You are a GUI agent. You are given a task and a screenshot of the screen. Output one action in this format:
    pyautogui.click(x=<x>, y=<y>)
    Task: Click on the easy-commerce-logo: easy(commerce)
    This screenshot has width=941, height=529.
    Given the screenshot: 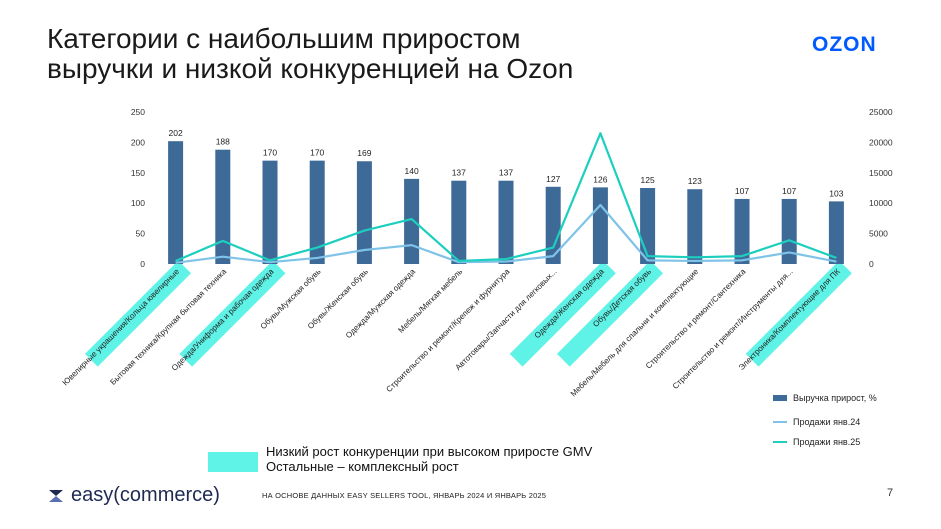 What is the action you would take?
    pyautogui.click(x=133, y=495)
    